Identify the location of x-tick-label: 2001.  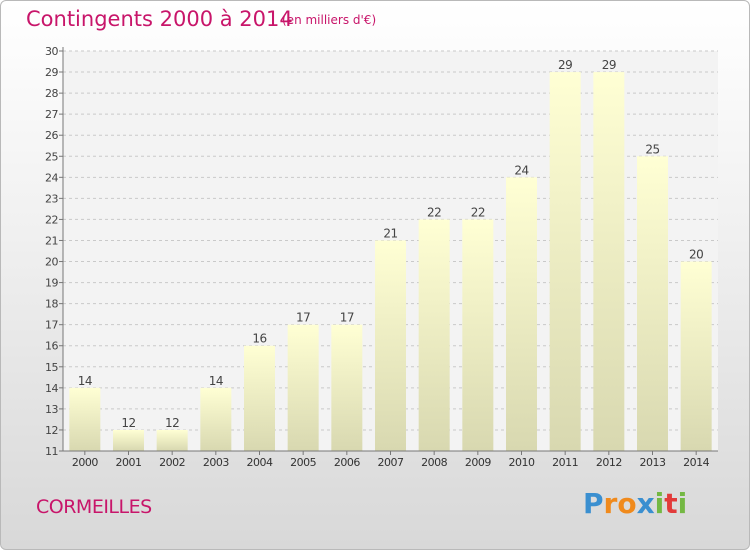
(129, 462).